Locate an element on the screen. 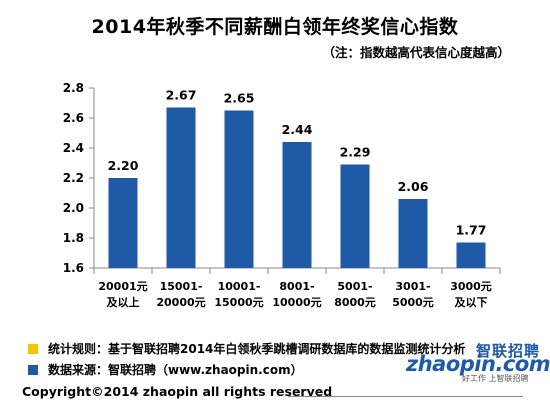 This screenshot has height=413, width=550. data-label: 2.65 is located at coordinates (239, 98).